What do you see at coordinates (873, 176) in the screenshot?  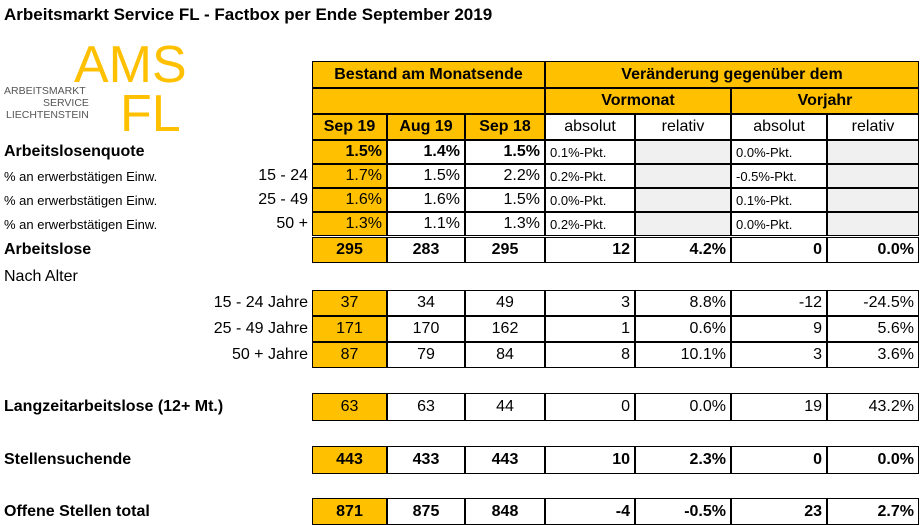 I see `cell-vj-rel-q1524` at bounding box center [873, 176].